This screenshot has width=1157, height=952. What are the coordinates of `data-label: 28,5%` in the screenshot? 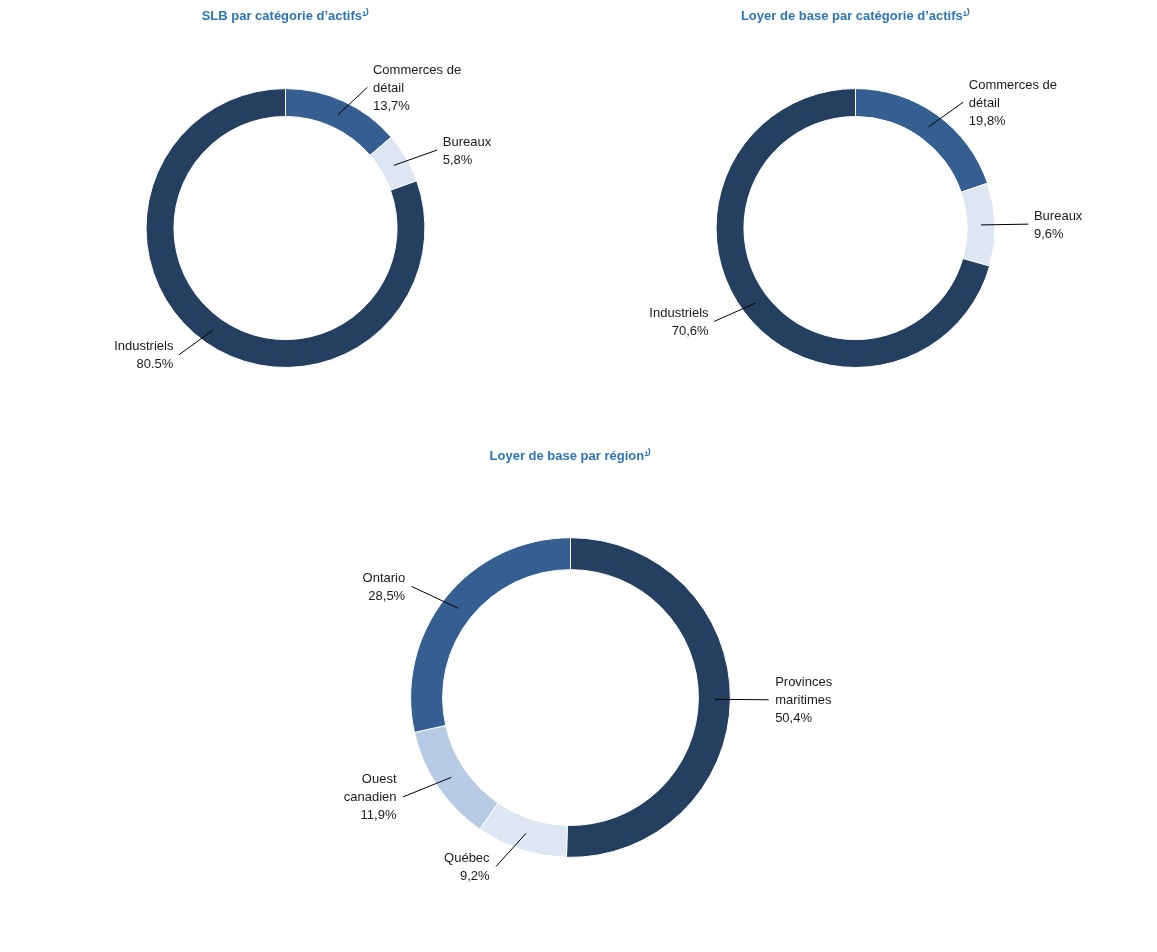 It's located at (387, 595).